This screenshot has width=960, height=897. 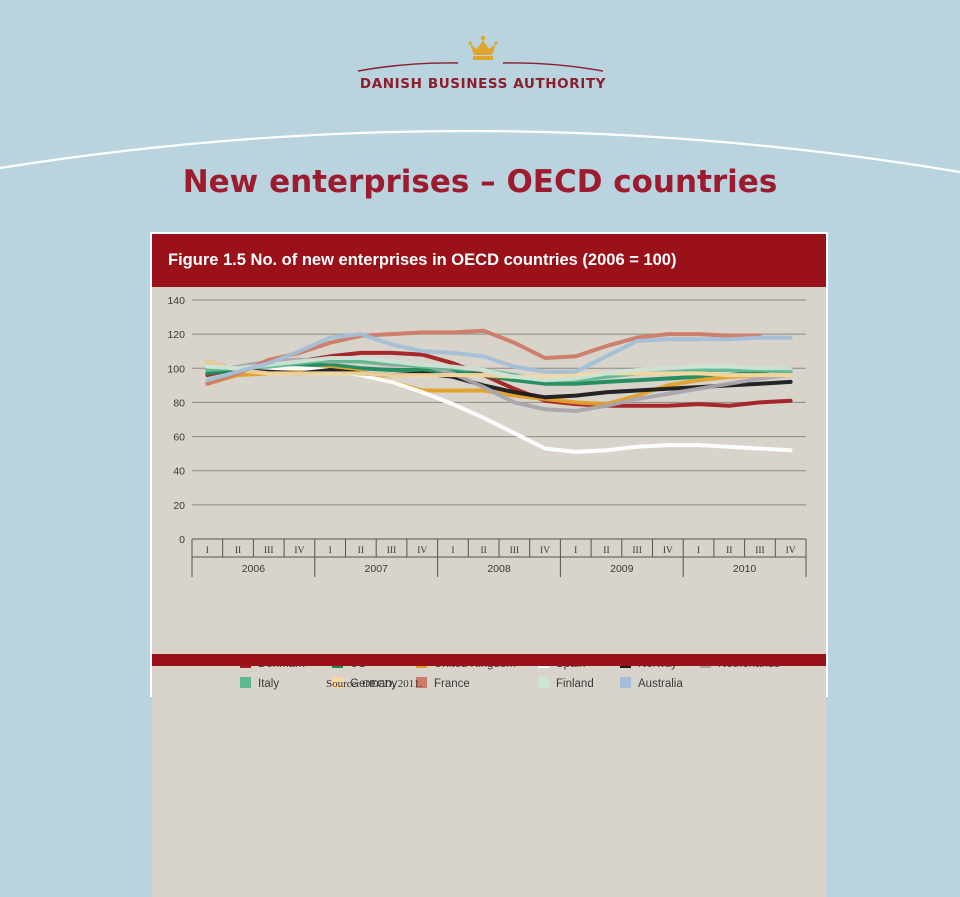 I want to click on legend-item-france: France, so click(x=443, y=683).